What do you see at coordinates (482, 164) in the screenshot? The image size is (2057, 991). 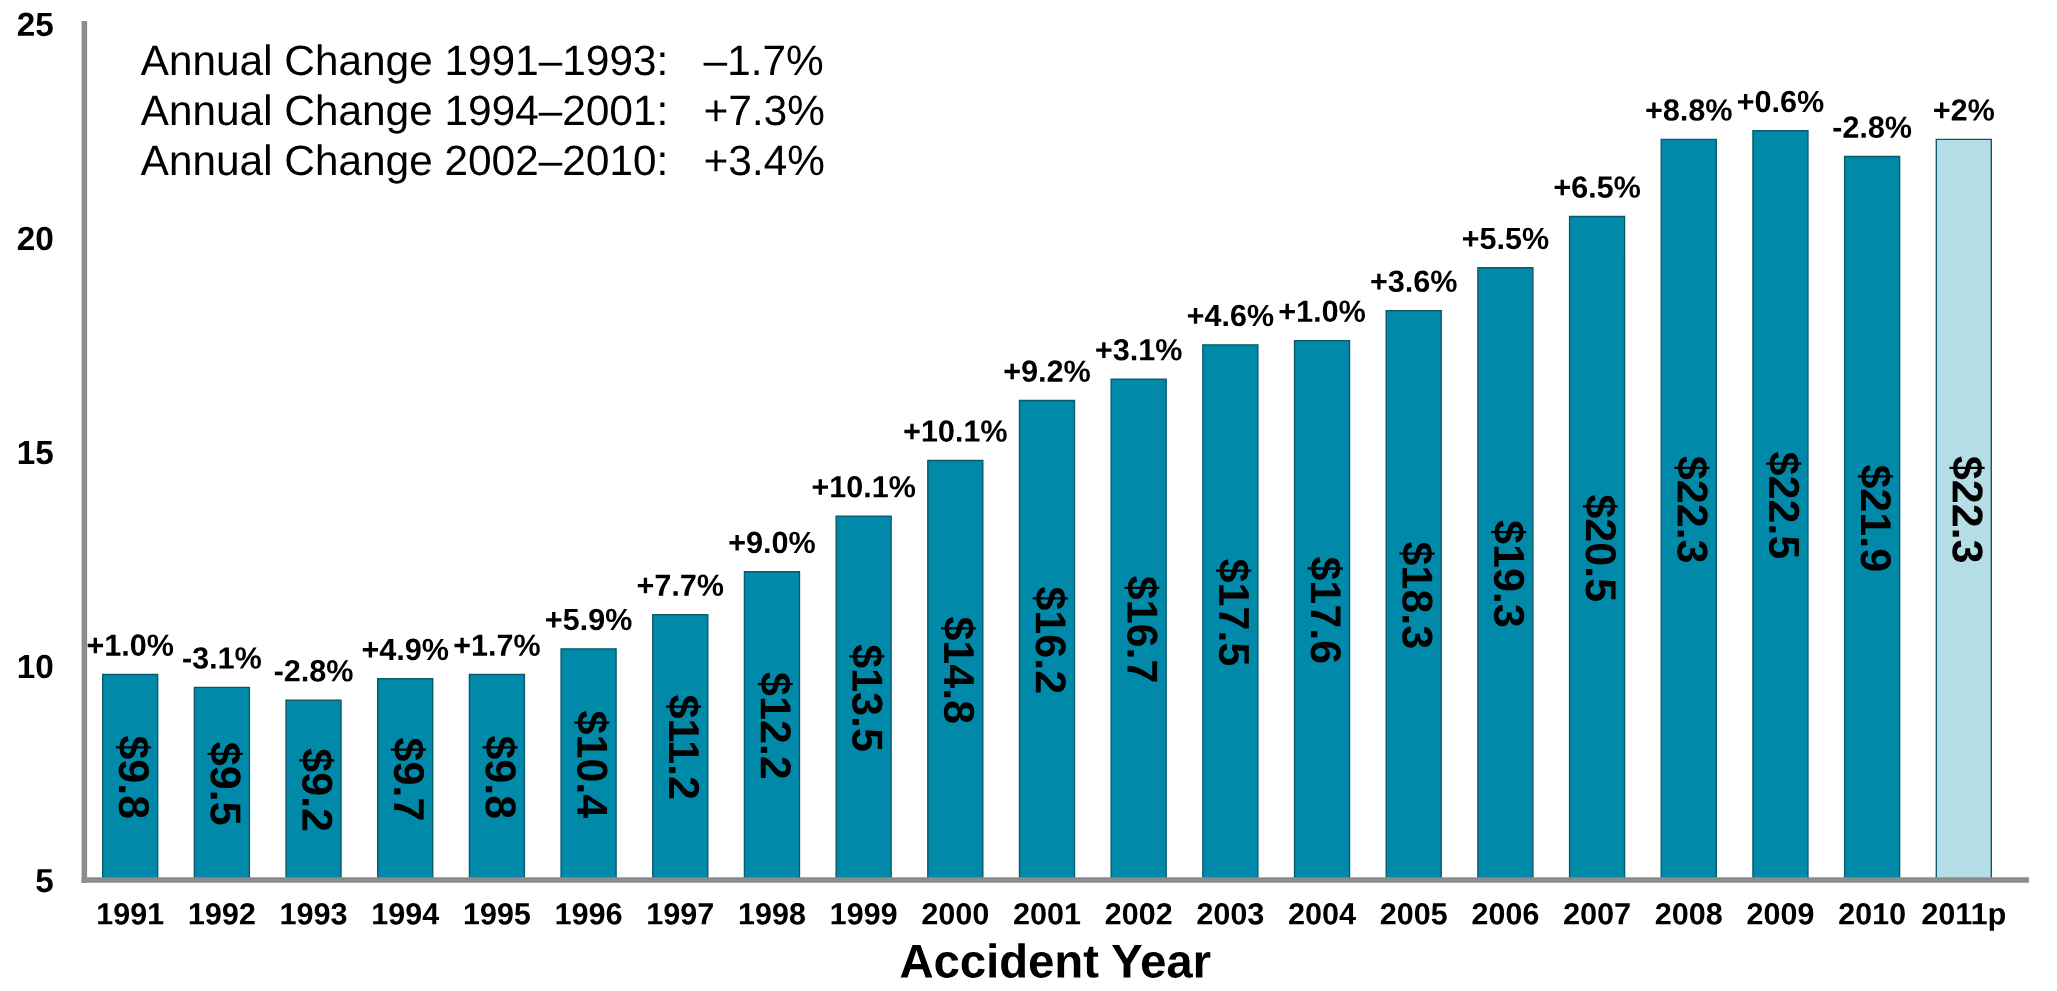 I see `annotation: Annual Change 2002–2010: +3.4%` at bounding box center [482, 164].